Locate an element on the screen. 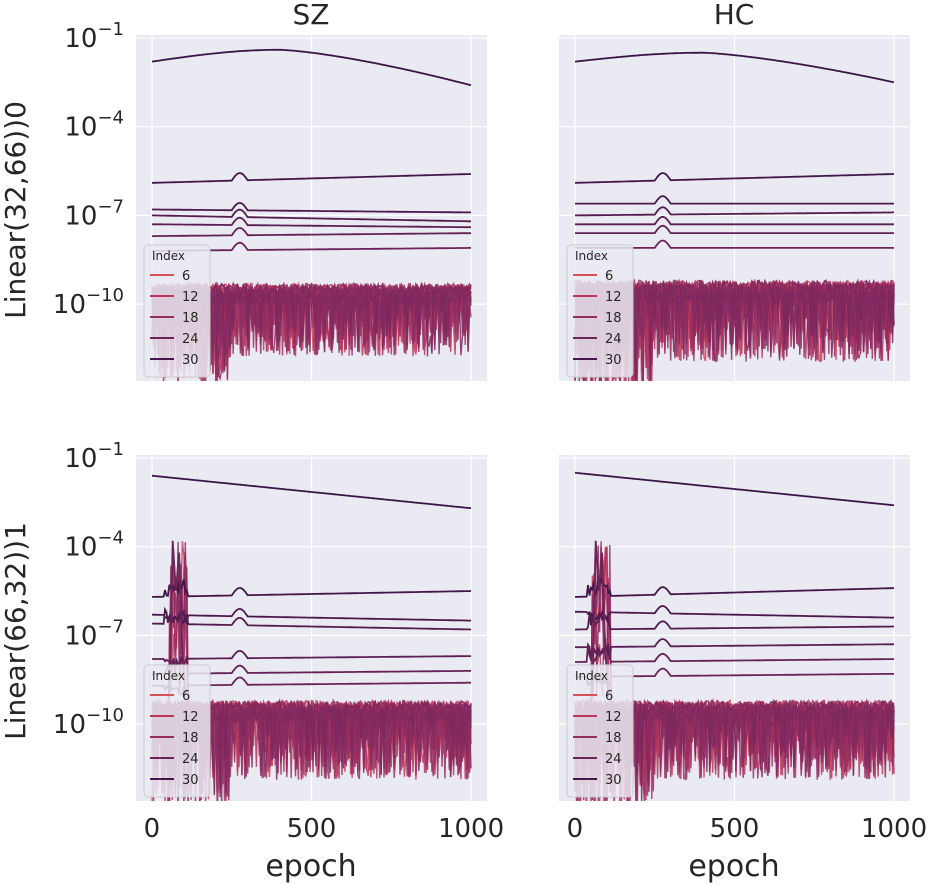 Image resolution: width=930 pixels, height=884 pixels. panel-0-0: Index 6 12 18 24 30 is located at coordinates (311, 208).